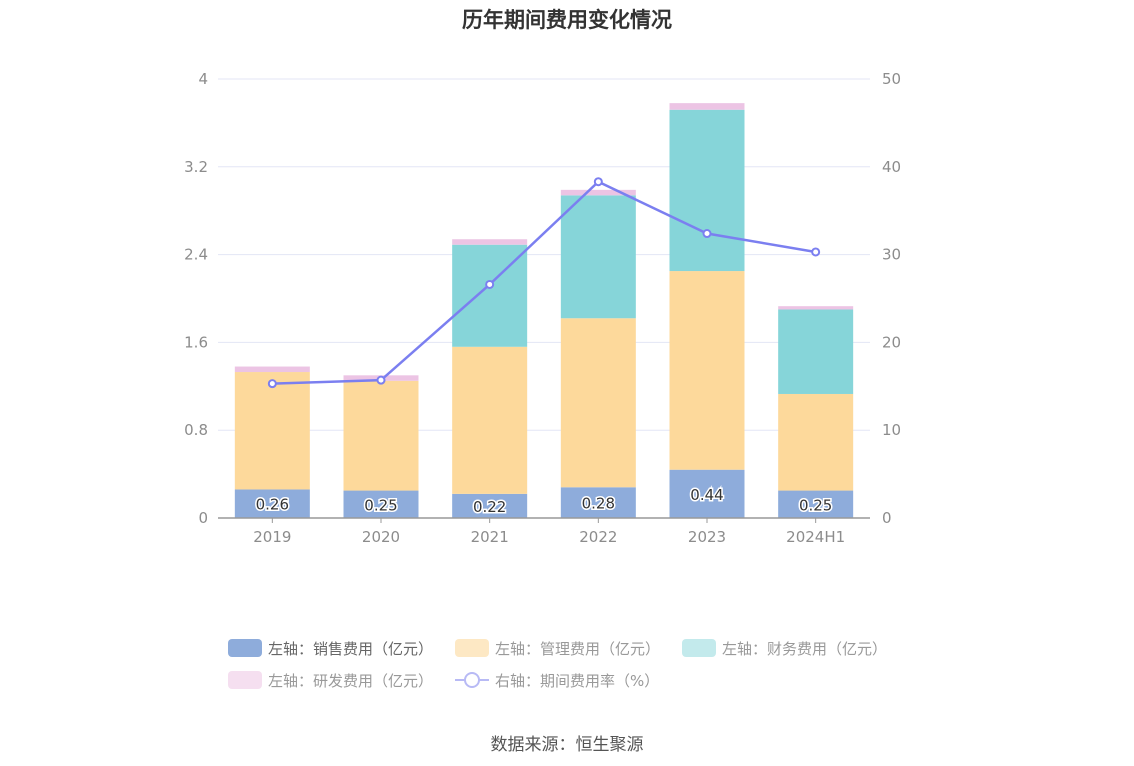 This screenshot has width=1134, height=766. What do you see at coordinates (815, 537) in the screenshot?
I see `x-axis-tick-label: 2024H1` at bounding box center [815, 537].